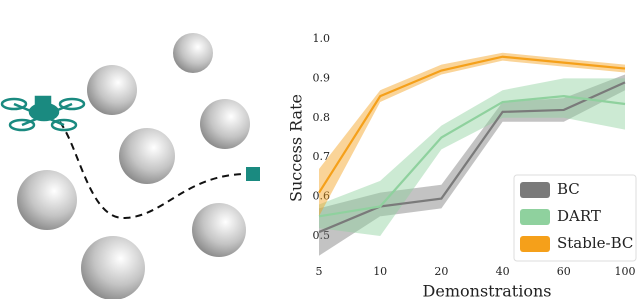 This screenshot has height=299, width=640. I want to click on trajectory, so click(153, 170).